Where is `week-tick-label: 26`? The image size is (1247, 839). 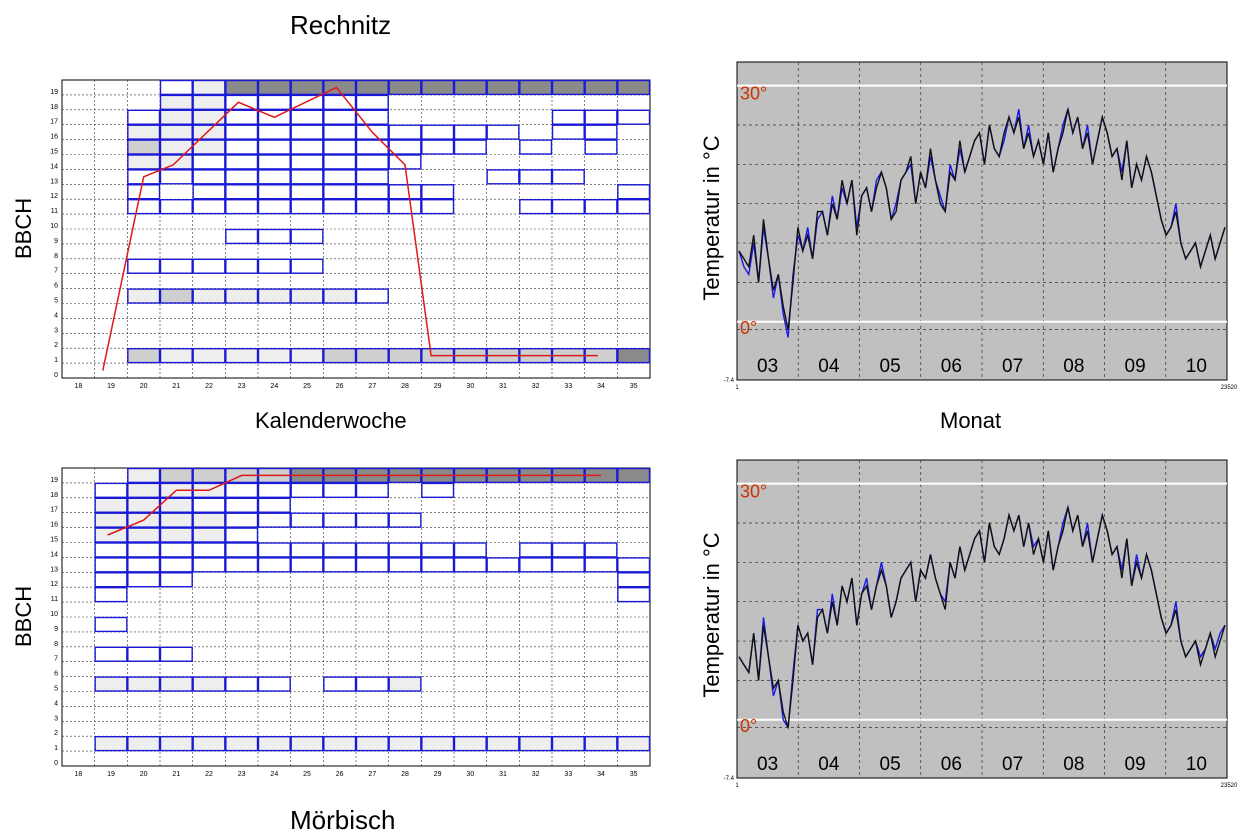
week-tick-label: 26 is located at coordinates (340, 386).